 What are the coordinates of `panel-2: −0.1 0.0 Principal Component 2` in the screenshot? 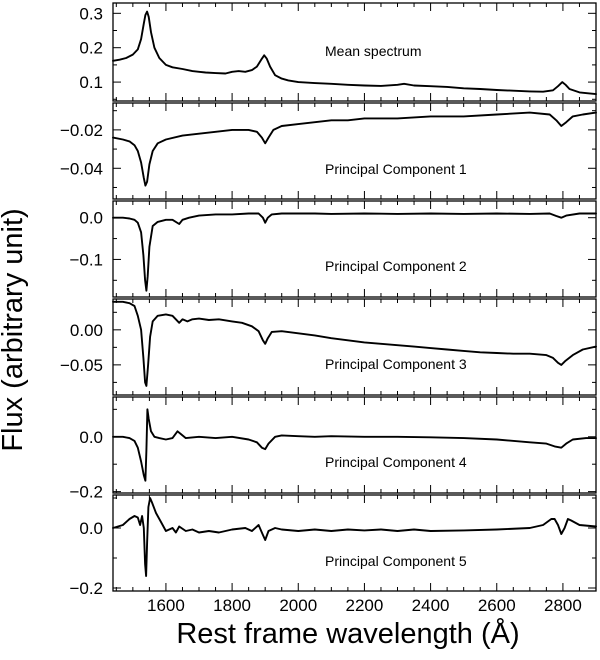 It's located at (333, 249).